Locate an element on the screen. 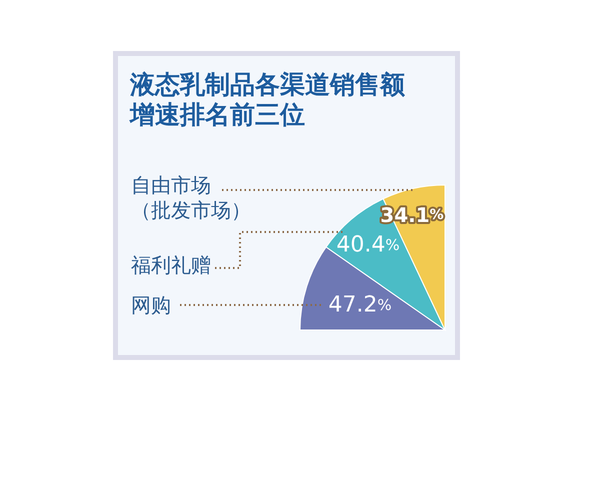  data-label: 47.2% is located at coordinates (360, 305).